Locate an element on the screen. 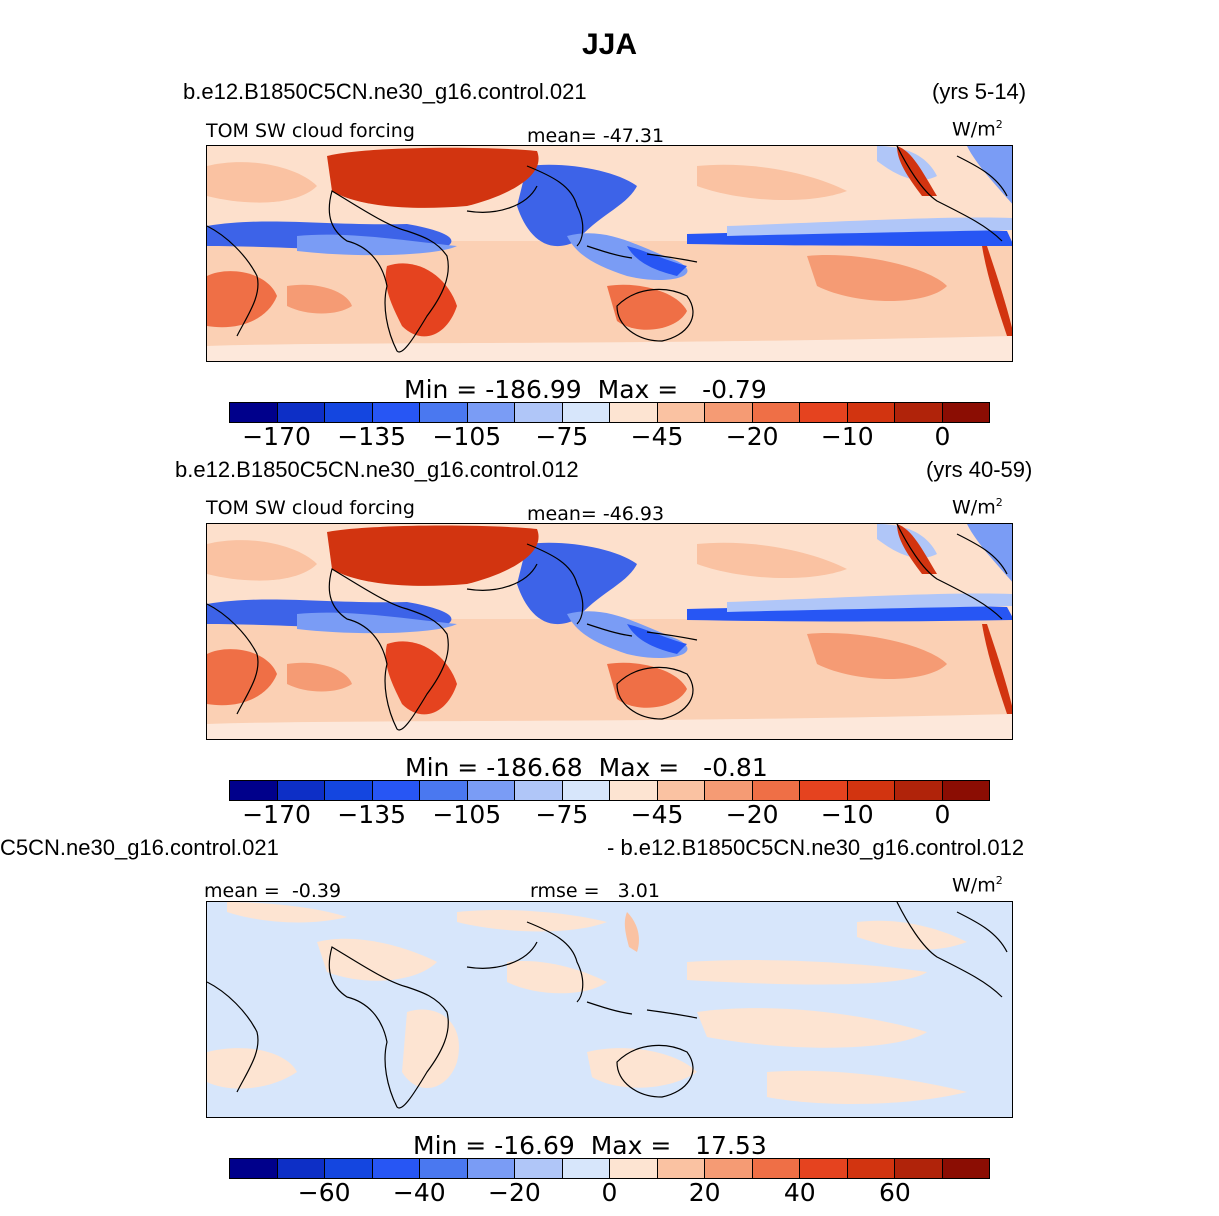  colorbar-tick-label: −40 is located at coordinates (419, 1192).